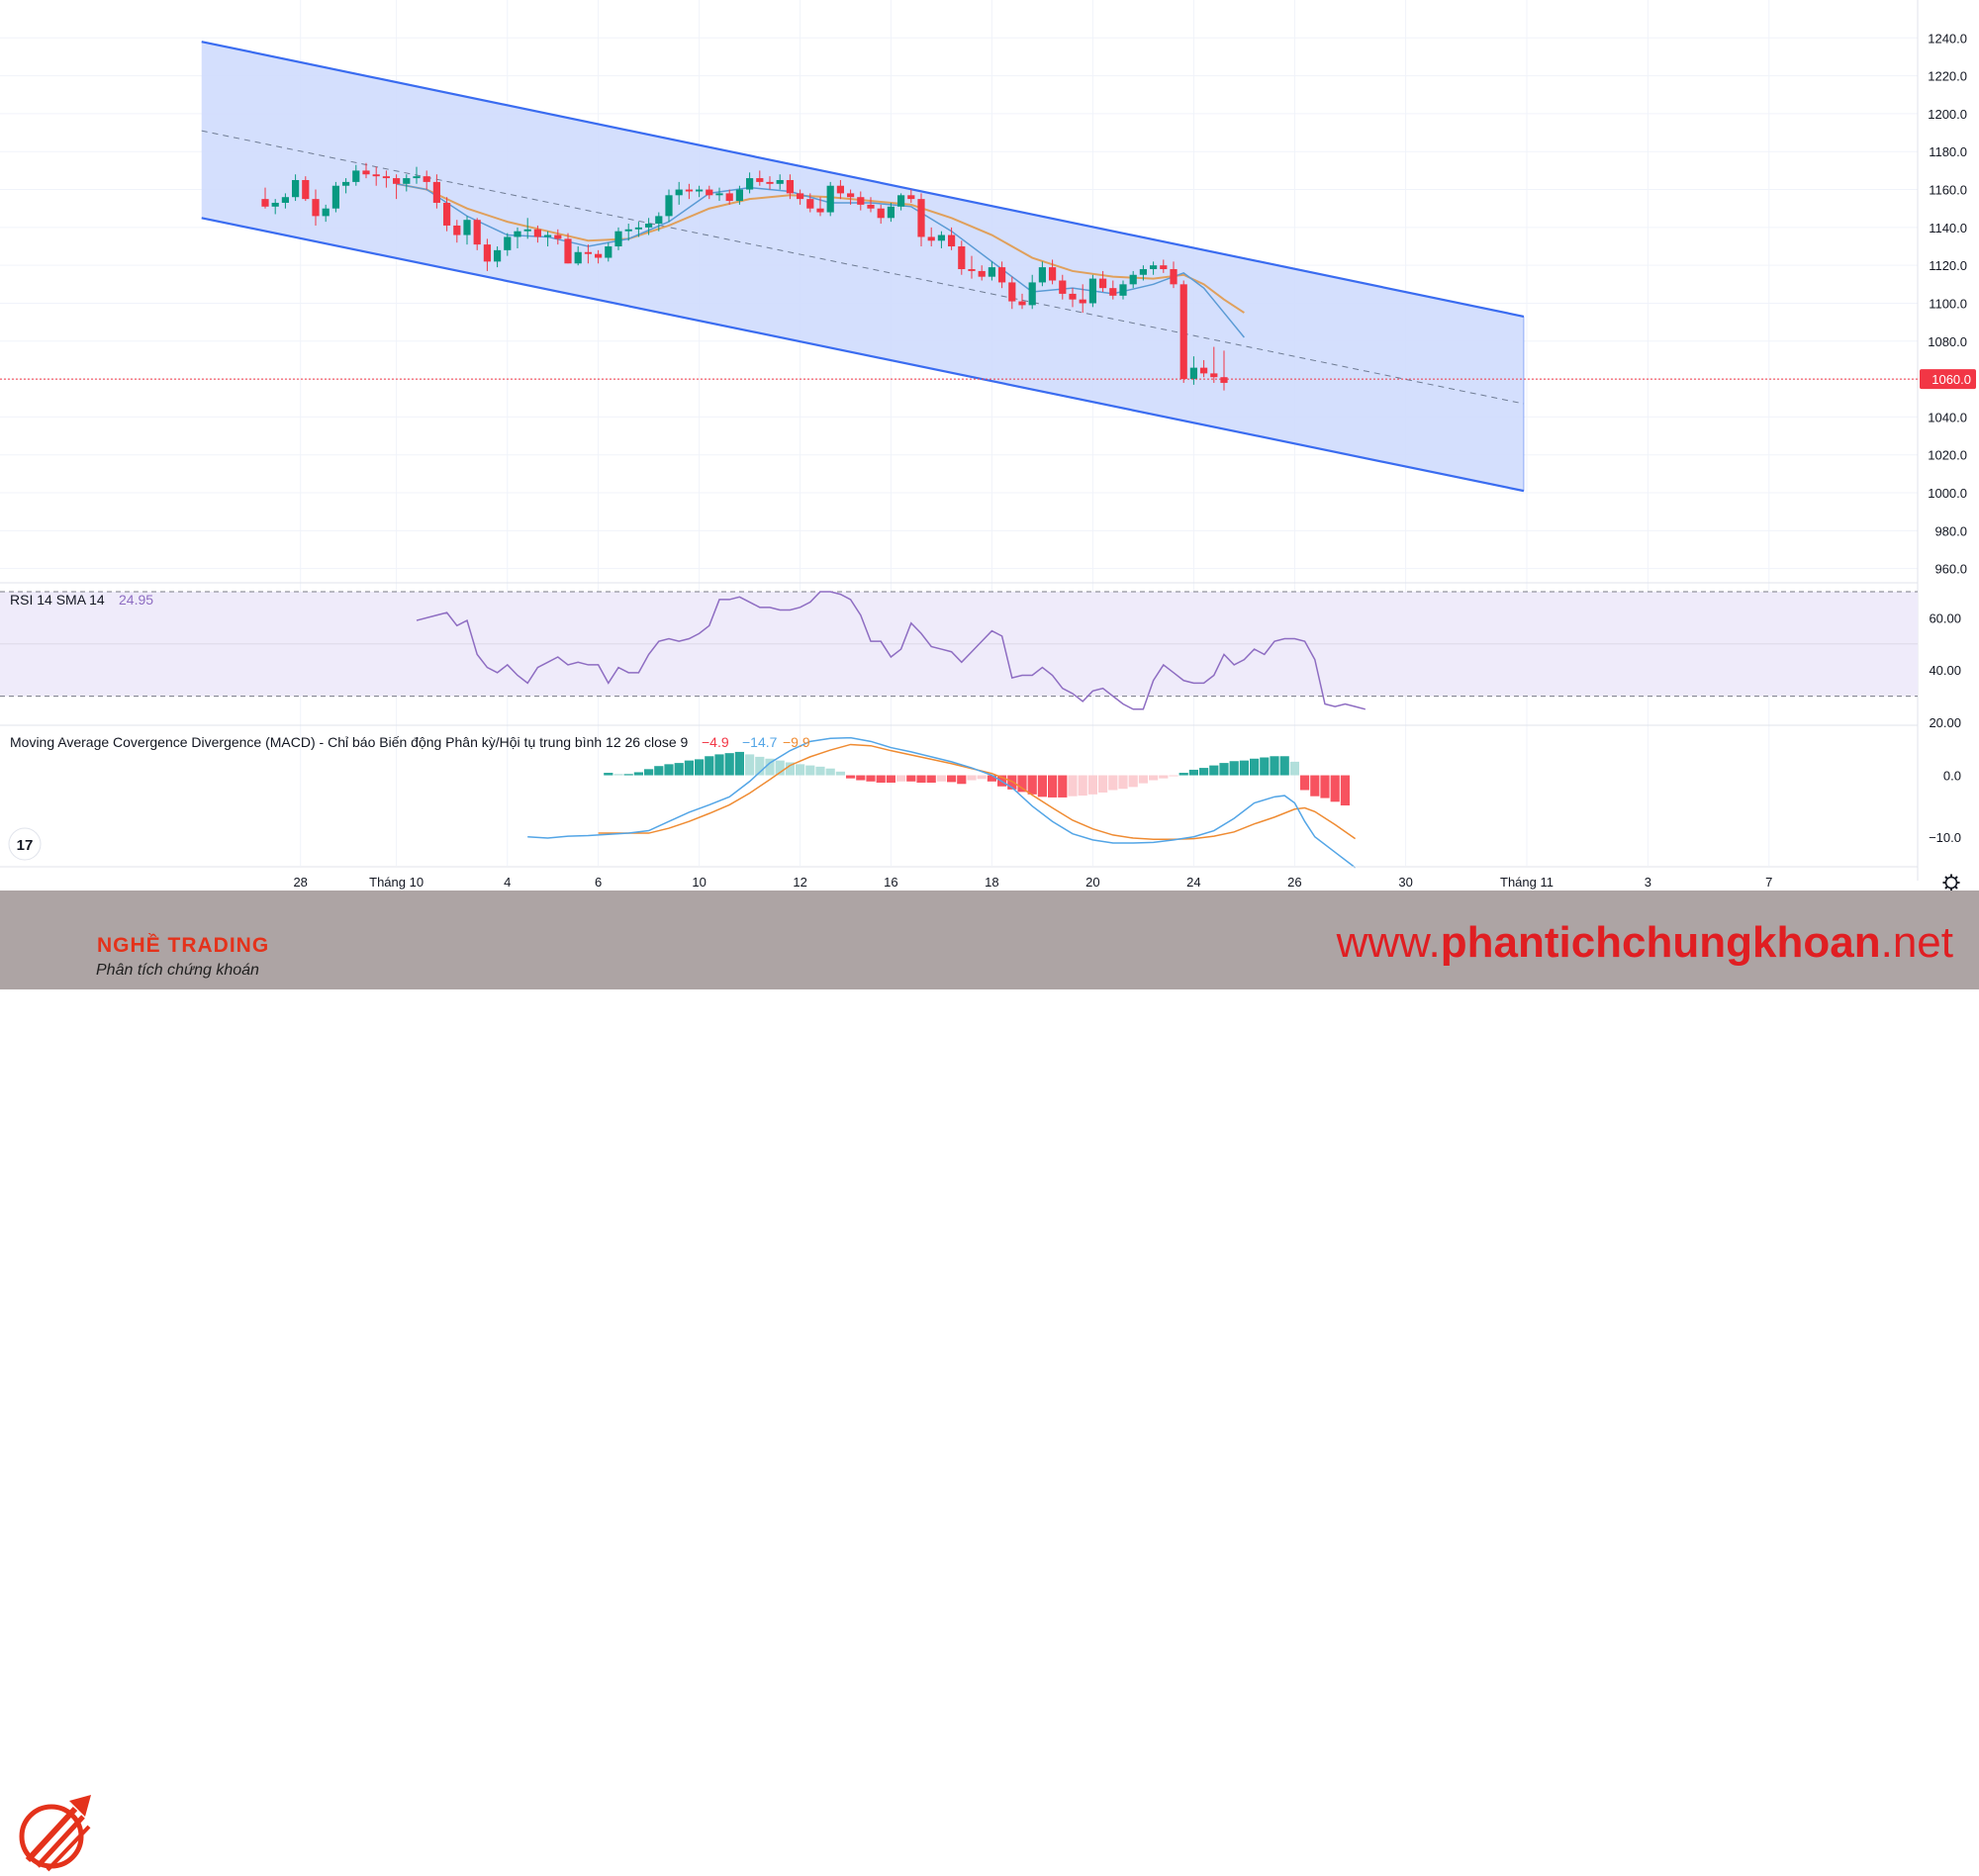 Image resolution: width=1979 pixels, height=1876 pixels. Describe the element at coordinates (980, 878) in the screenshot. I see `time-axis: 28 Tháng 10 4 6 10 12 16 18 20 24 26 30 Tháng 11 3 7` at that location.